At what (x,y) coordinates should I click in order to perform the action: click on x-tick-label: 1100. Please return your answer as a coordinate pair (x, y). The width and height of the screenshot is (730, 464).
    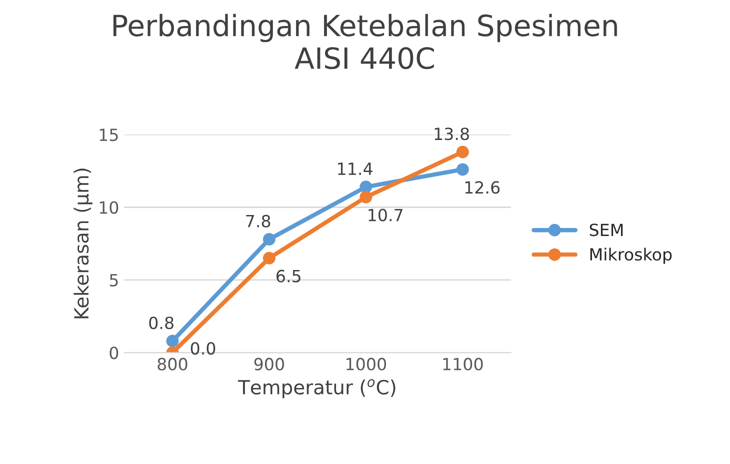
    Looking at the image, I should click on (463, 364).